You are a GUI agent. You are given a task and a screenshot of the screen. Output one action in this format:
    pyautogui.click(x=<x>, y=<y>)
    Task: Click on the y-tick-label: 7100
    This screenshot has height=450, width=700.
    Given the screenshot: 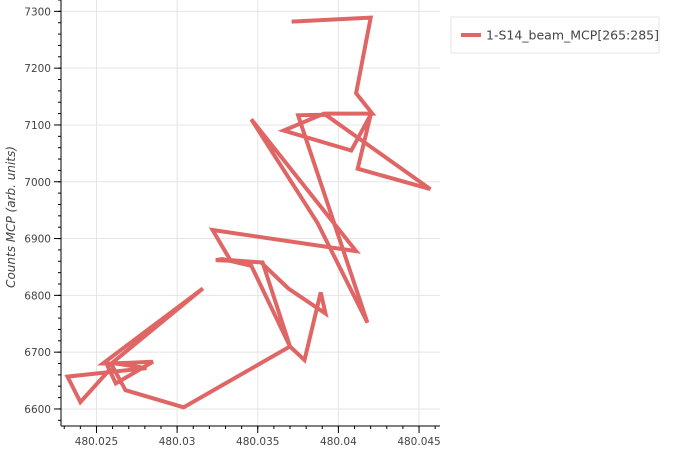 What is the action you would take?
    pyautogui.click(x=37, y=126)
    